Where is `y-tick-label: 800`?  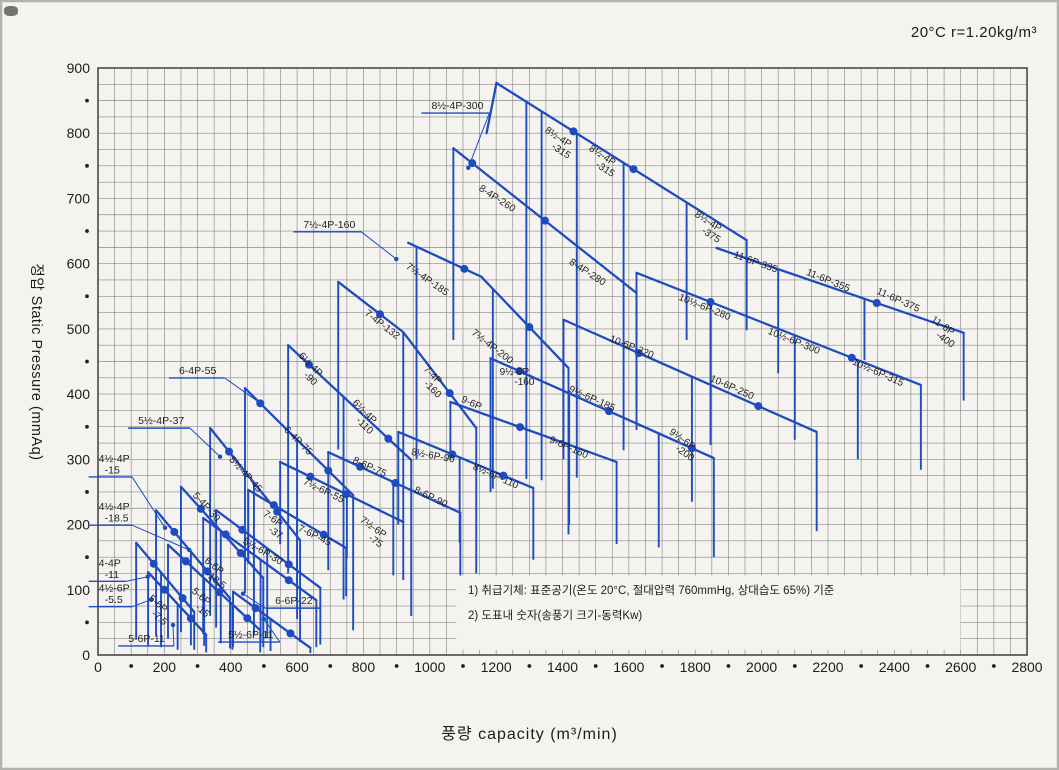
y-tick-label: 800 is located at coordinates (79, 133).